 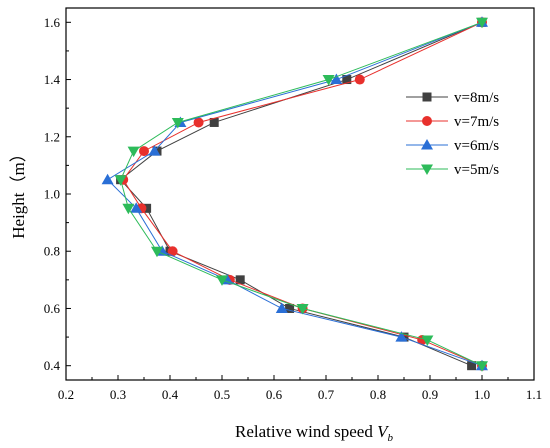 What do you see at coordinates (326, 394) in the screenshot?
I see `x-tick-label: 0.7` at bounding box center [326, 394].